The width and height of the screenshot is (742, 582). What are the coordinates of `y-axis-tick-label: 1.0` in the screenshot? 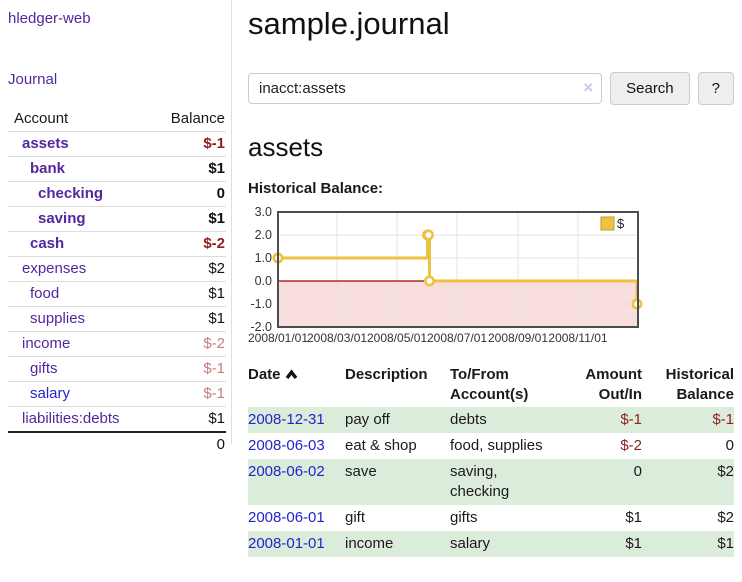 It's located at (263, 258).